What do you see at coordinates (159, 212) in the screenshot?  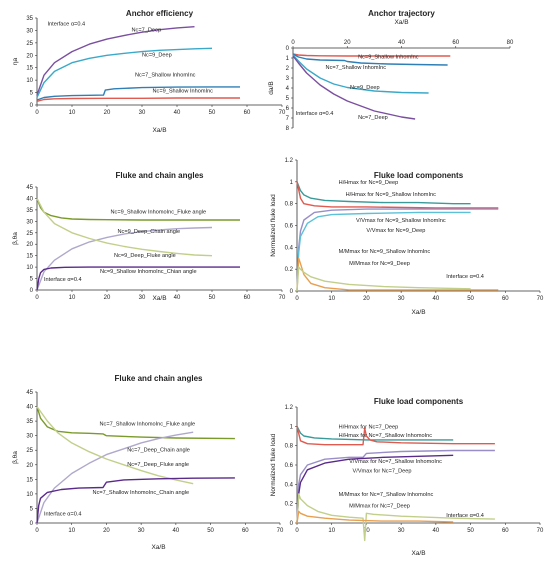 I see `annotation-label: Nc=9_Shallow InhomoInc_Fluke angle` at bounding box center [159, 212].